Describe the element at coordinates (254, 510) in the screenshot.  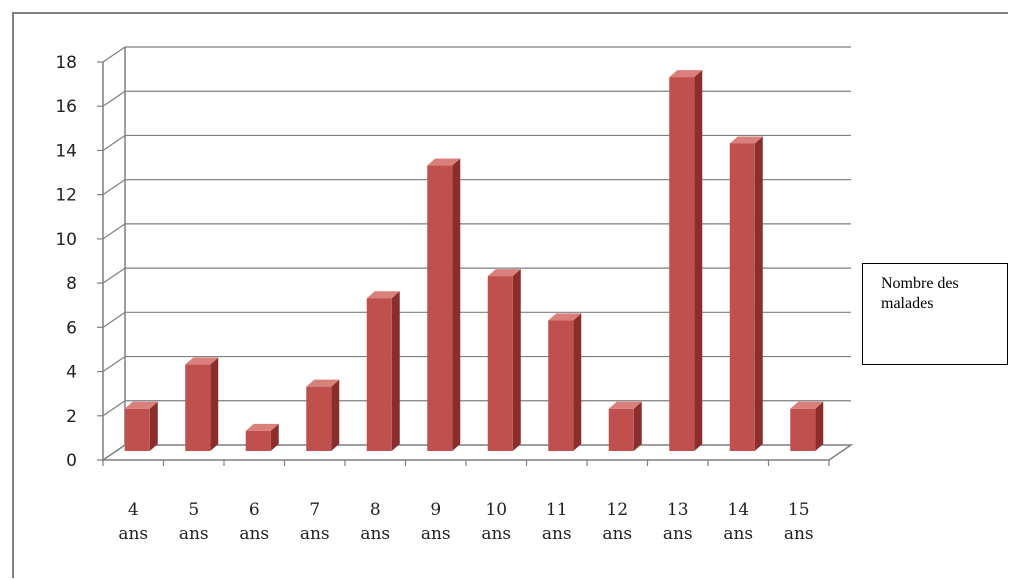
I see `x-tick-label-line: 6` at that location.